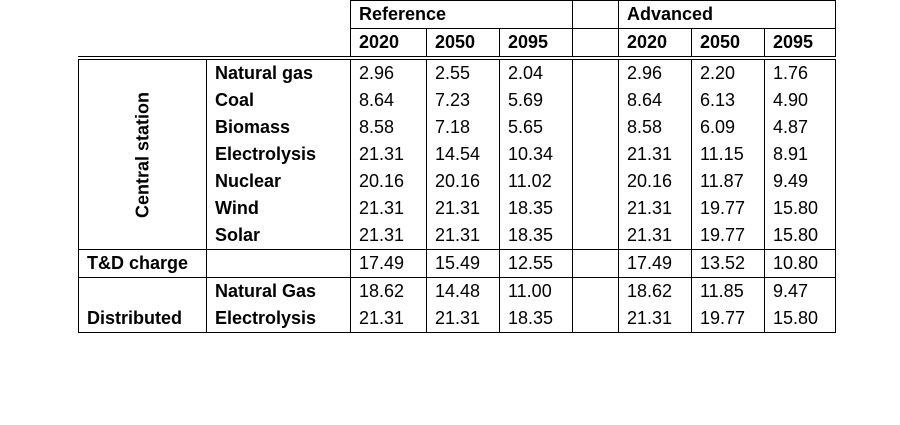 Image resolution: width=900 pixels, height=425 pixels. Describe the element at coordinates (728, 100) in the screenshot. I see `value-cell: 6.13` at that location.